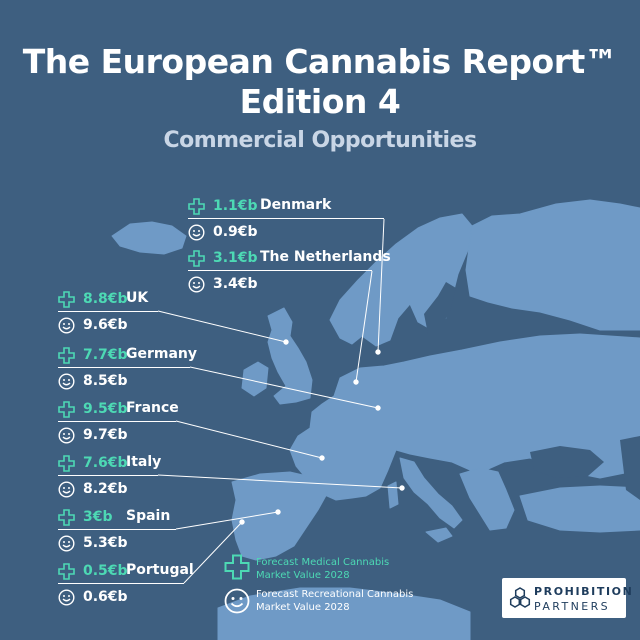 The height and width of the screenshot is (640, 640). What do you see at coordinates (105, 299) in the screenshot?
I see `medical-value: 8.8€b` at bounding box center [105, 299].